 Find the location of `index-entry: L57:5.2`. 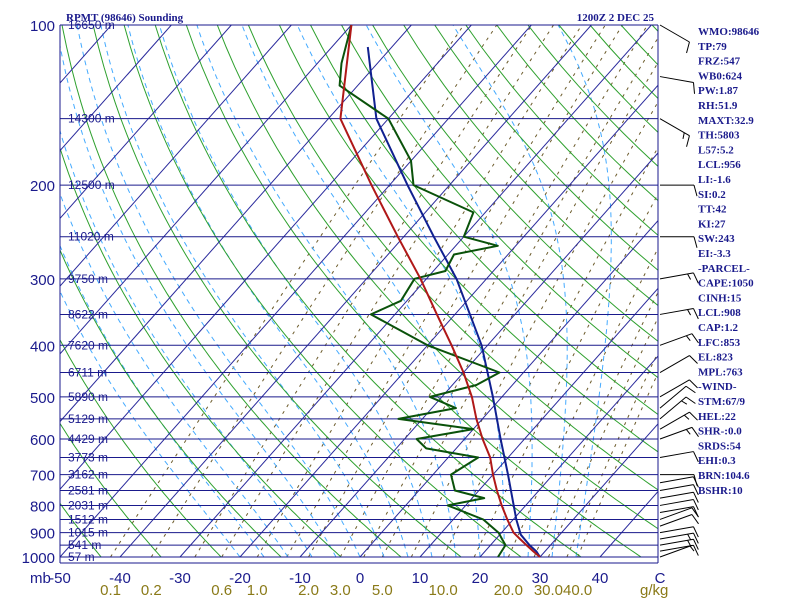

index-entry: L57:5.2 is located at coordinates (716, 150).